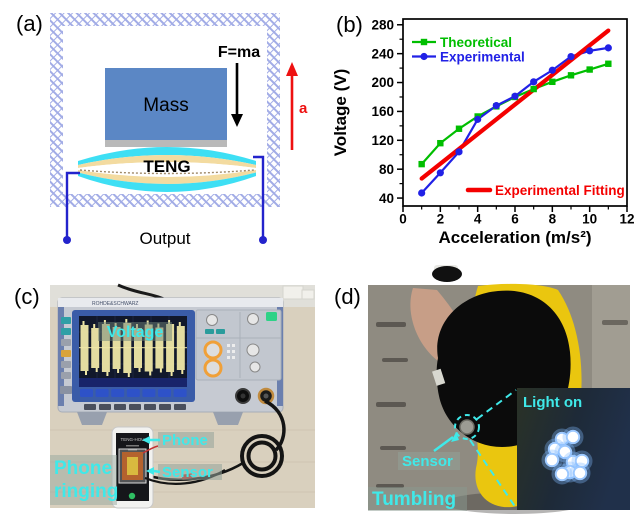  I want to click on y-tick-label: 120, so click(382, 140).